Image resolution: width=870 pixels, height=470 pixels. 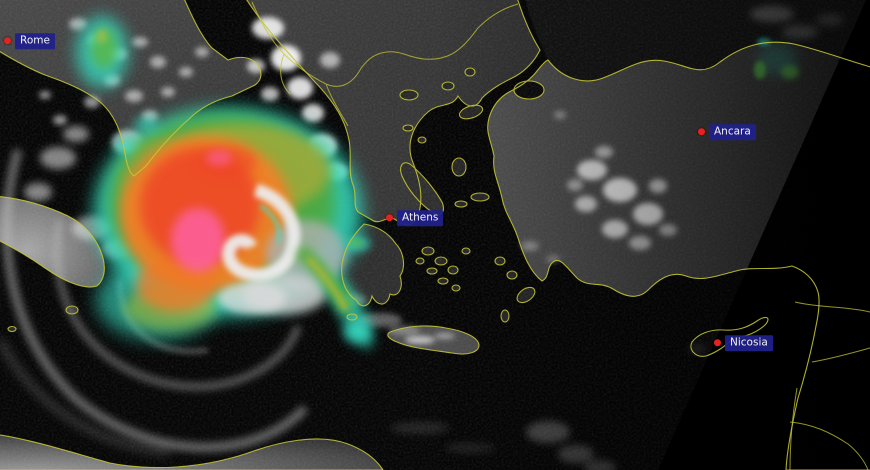 What do you see at coordinates (749, 343) in the screenshot?
I see `city-label: Nicosia` at bounding box center [749, 343].